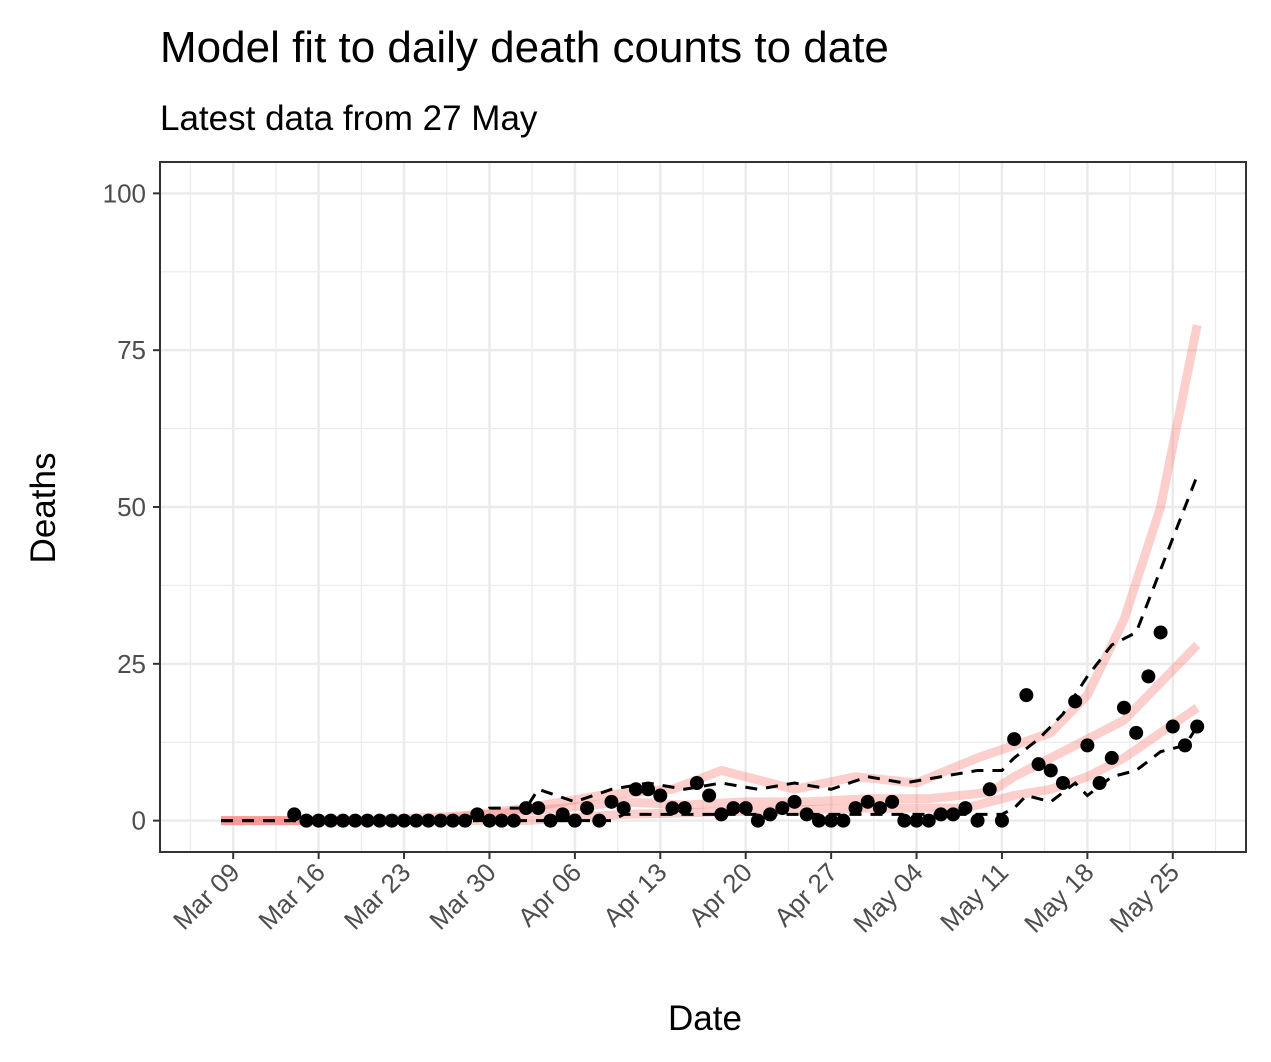 This screenshot has height=1062, width=1271. Describe the element at coordinates (43, 508) in the screenshot. I see `y-axis-label: Deaths` at that location.